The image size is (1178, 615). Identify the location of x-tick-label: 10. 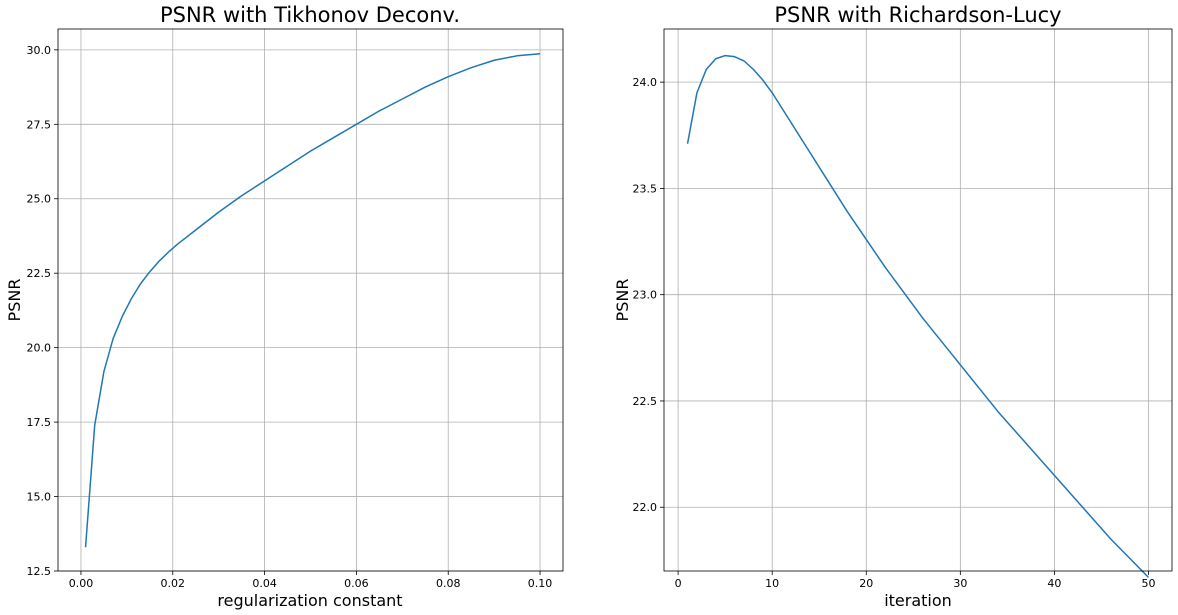
(772, 583).